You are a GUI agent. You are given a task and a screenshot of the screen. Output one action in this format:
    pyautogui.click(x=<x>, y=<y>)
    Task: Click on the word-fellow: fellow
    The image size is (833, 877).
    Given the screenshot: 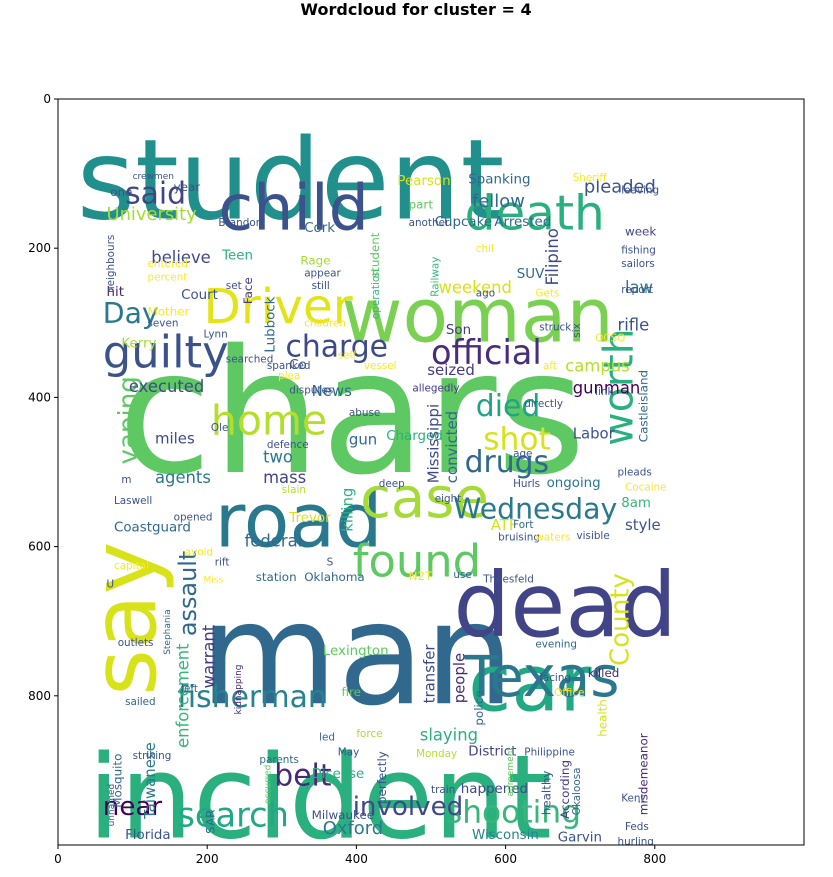 What is the action you would take?
    pyautogui.click(x=498, y=201)
    